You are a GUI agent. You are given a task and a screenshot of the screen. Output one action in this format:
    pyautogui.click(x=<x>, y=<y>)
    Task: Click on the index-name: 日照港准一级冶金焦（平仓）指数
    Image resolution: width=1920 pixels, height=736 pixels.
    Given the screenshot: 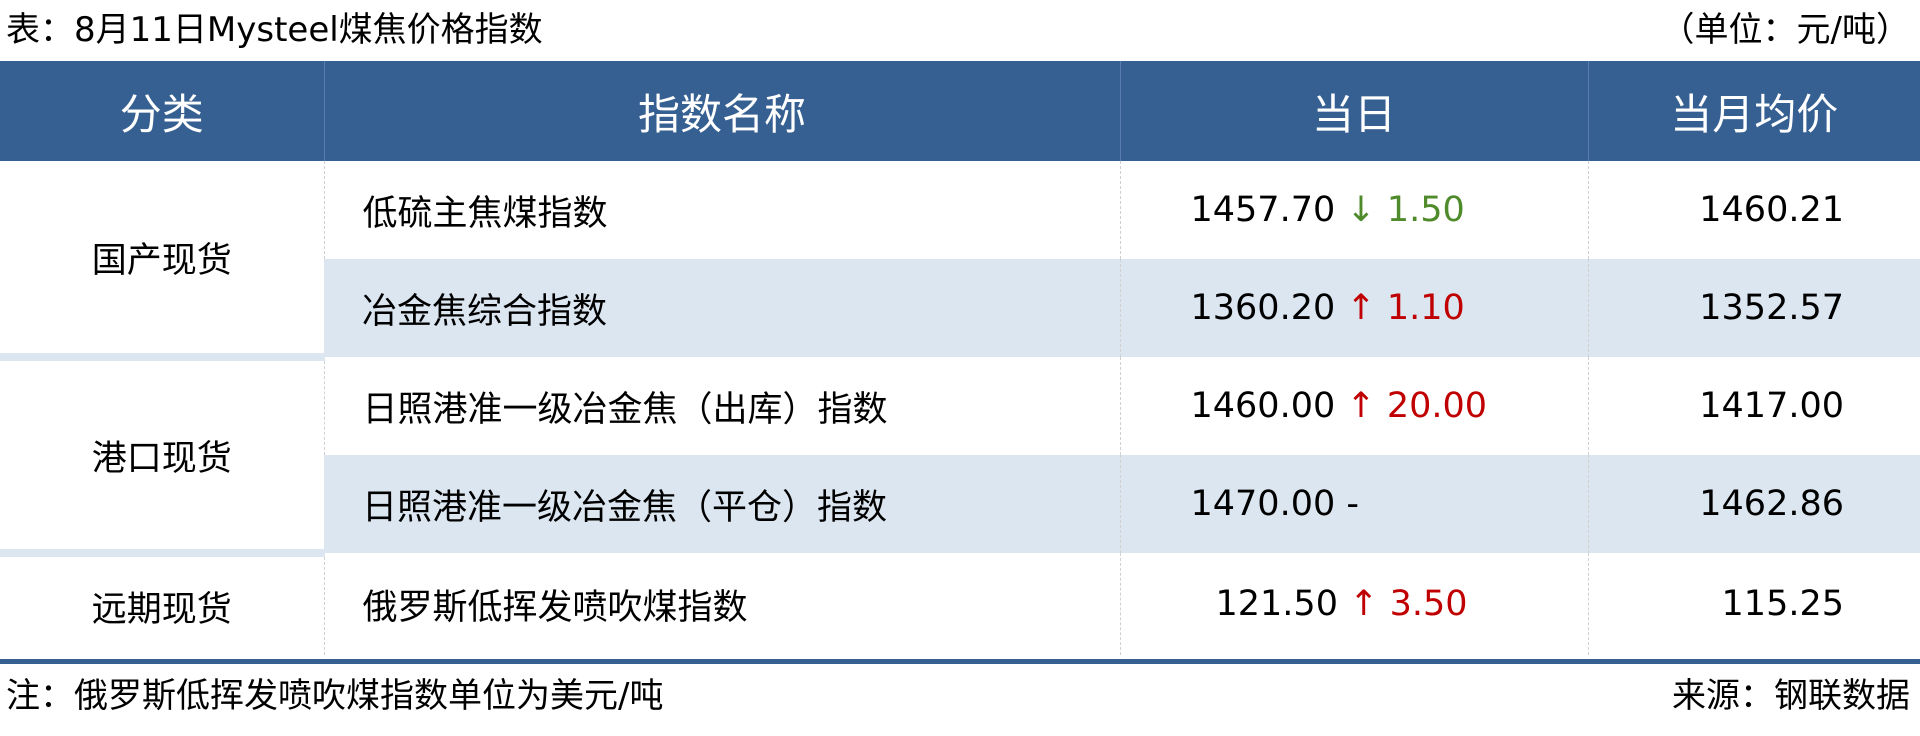 What is the action you would take?
    pyautogui.click(x=722, y=504)
    